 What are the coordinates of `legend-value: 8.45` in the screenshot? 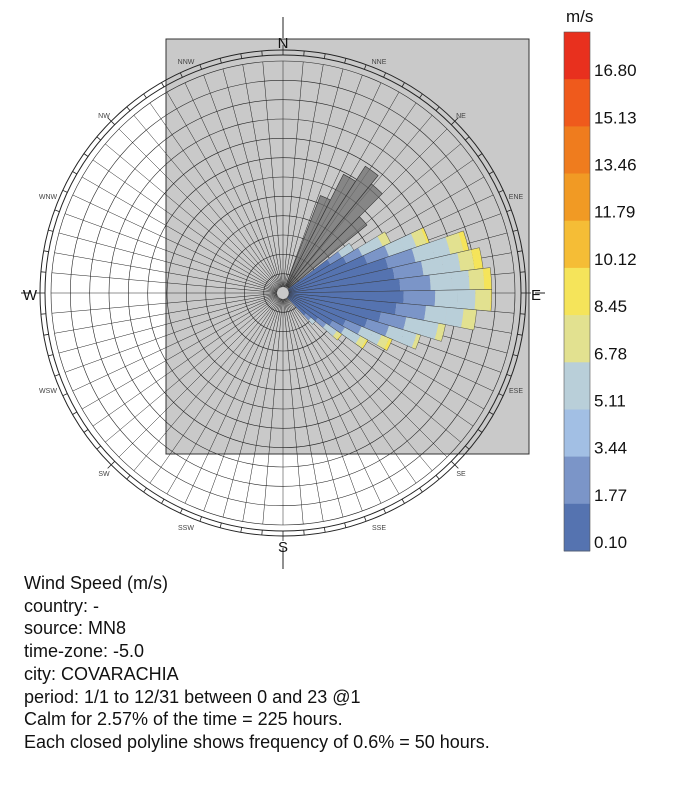 It's located at (610, 306).